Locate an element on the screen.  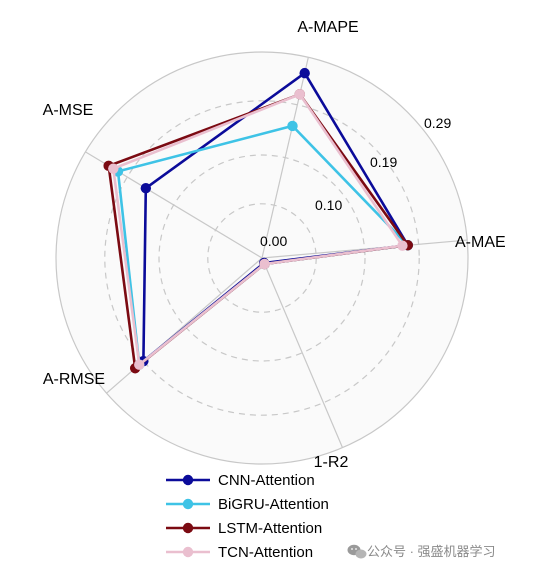
legend-label: CNN-Attention is located at coordinates (266, 480).